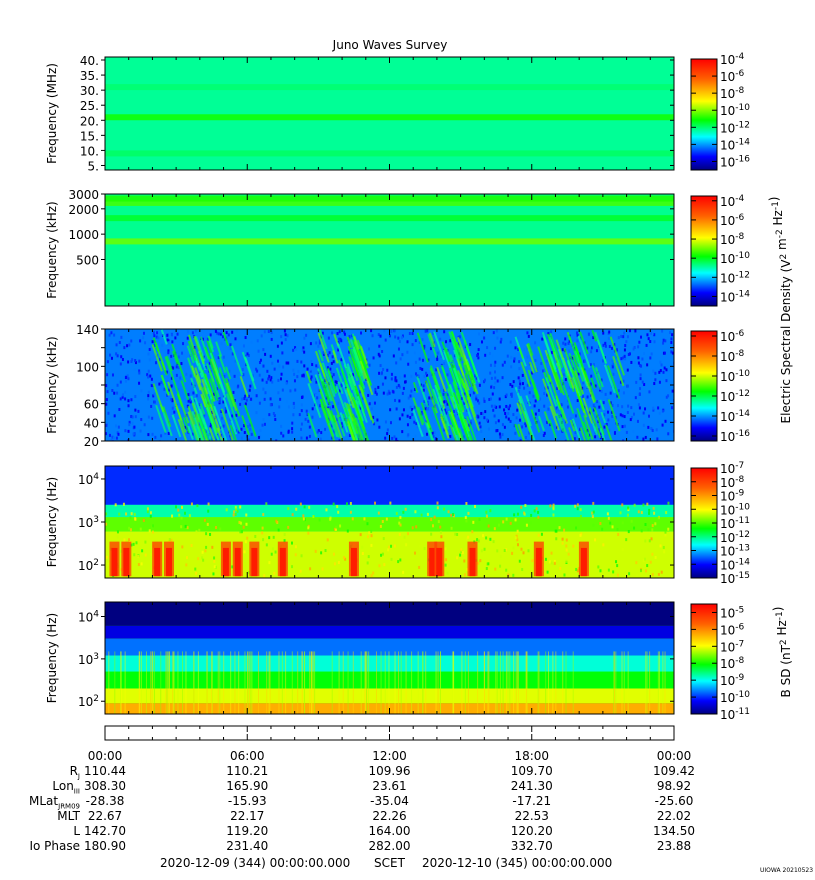 This screenshot has width=815, height=880. Describe the element at coordinates (105, 771) in the screenshot. I see `ephemeris-value: 110.44` at that location.